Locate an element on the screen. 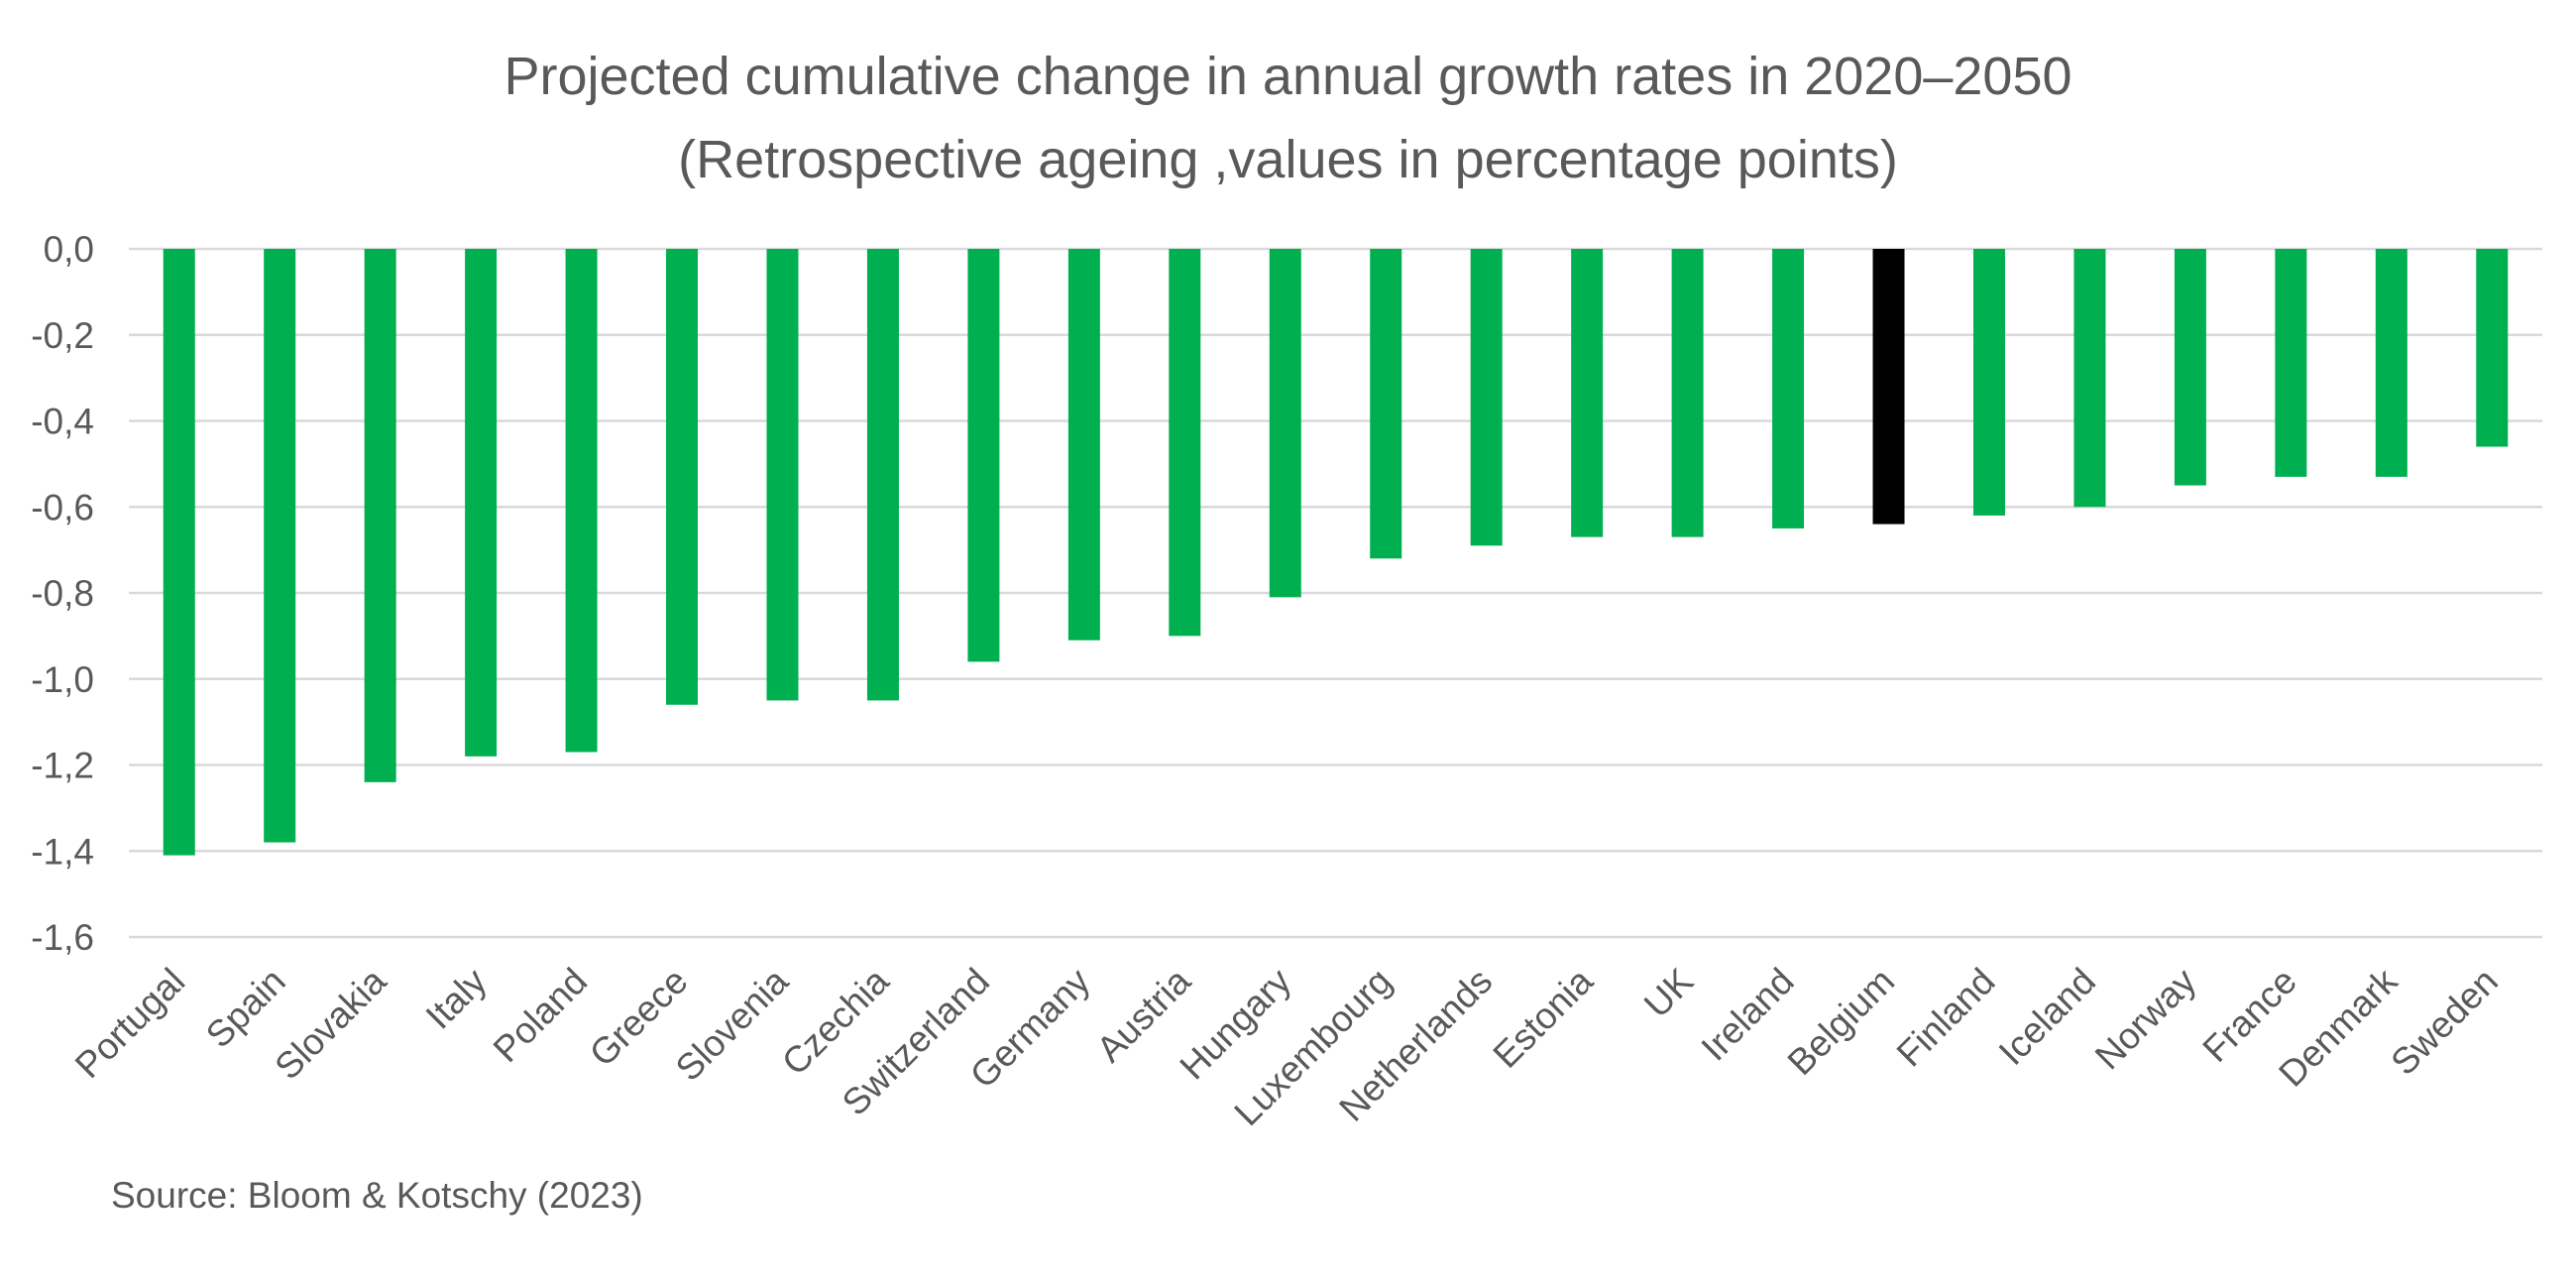 This screenshot has width=2576, height=1288. y-tick-label: -0,8 is located at coordinates (62, 593).